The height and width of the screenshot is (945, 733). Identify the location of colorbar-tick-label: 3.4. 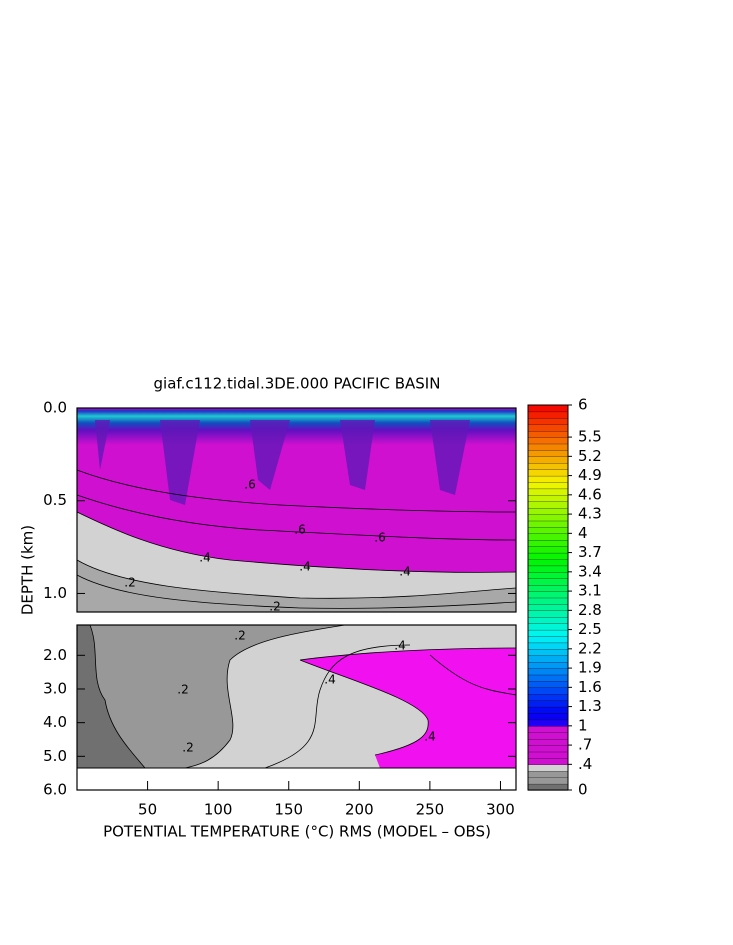
(590, 571).